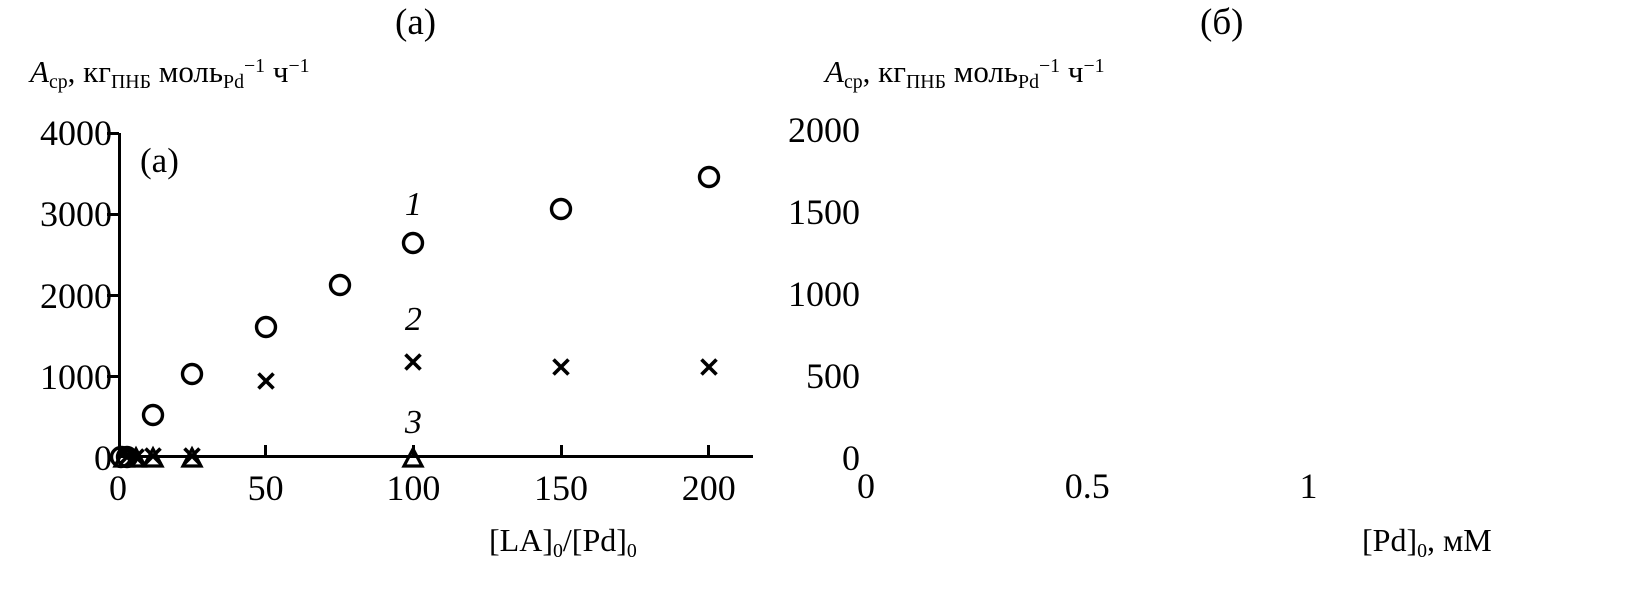  Describe the element at coordinates (561, 488) in the screenshot. I see `x-tick-label: 150` at that location.